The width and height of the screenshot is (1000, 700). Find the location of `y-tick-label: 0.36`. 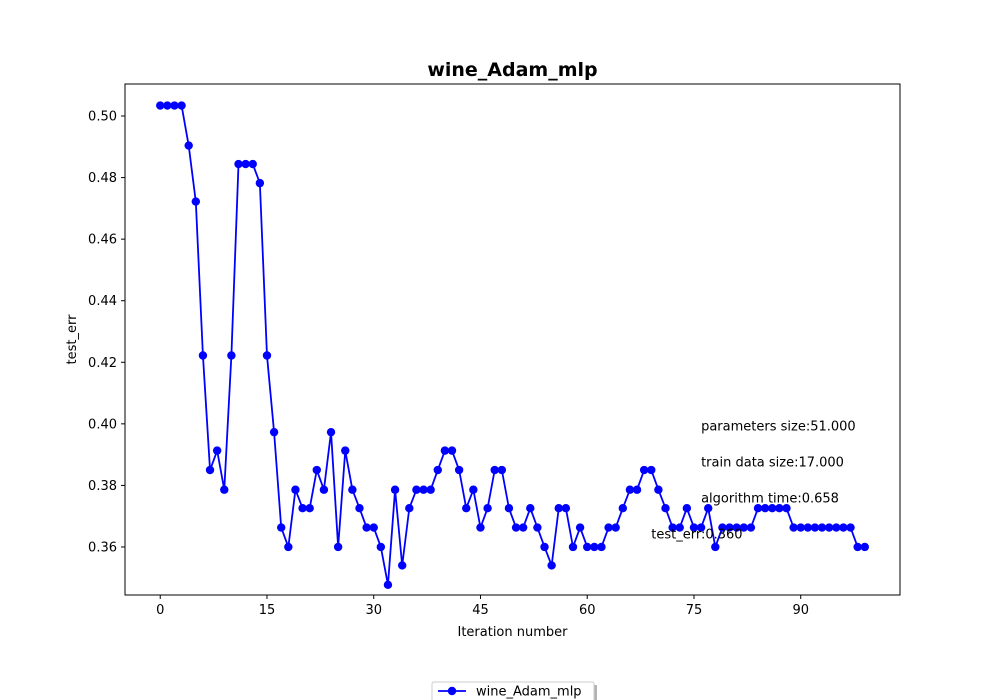

y-tick-label: 0.36 is located at coordinates (102, 547).